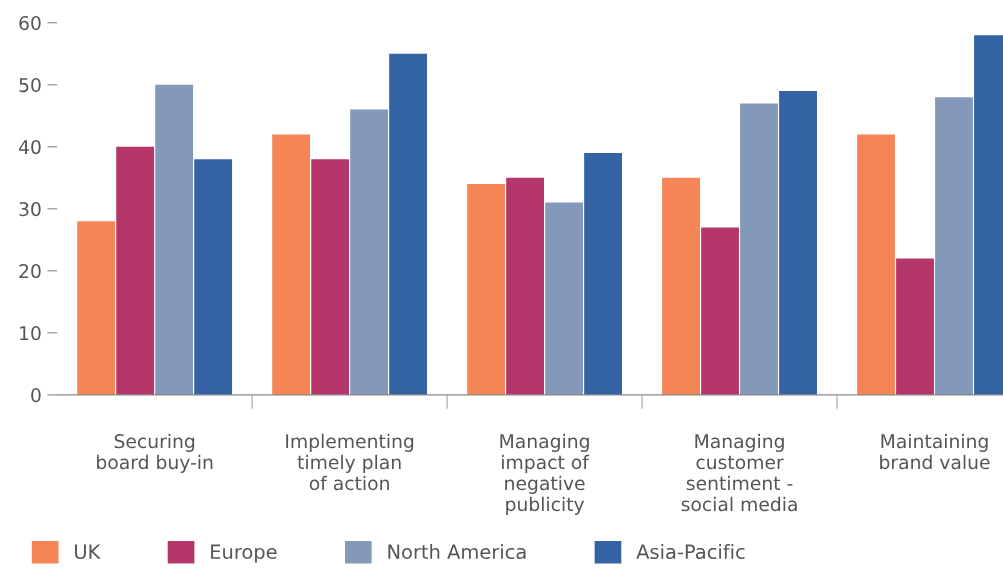 The width and height of the screenshot is (1003, 569). Describe the element at coordinates (36, 395) in the screenshot. I see `y-tick-label: 0` at that location.